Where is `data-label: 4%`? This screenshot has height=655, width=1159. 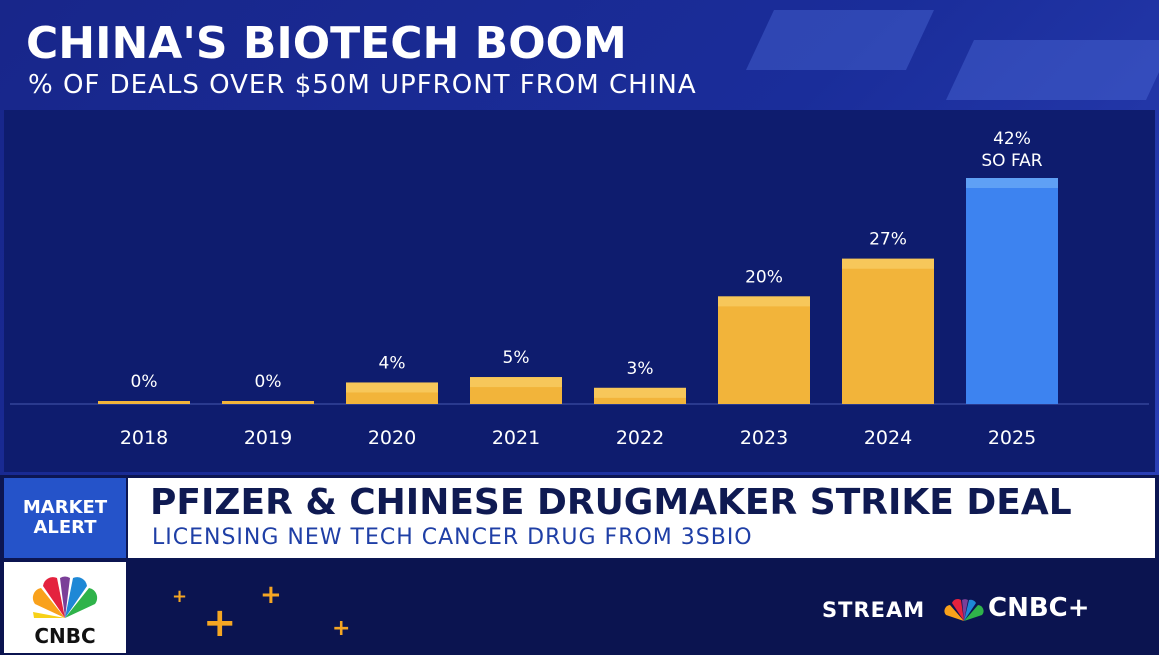 data-label: 4% is located at coordinates (392, 363).